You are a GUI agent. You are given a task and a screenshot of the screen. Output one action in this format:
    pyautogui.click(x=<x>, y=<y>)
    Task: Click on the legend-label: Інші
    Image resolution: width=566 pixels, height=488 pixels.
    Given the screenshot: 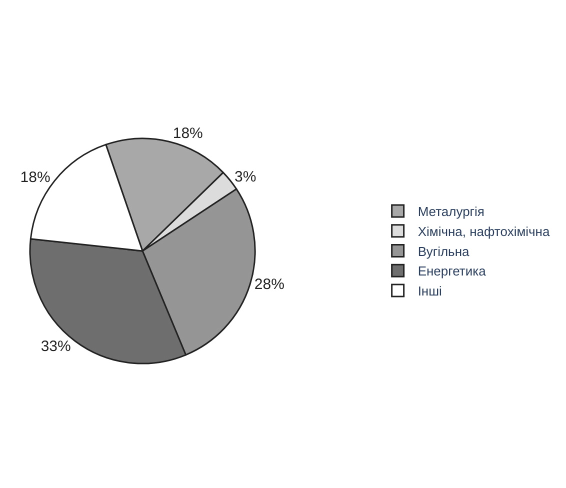 What is the action you would take?
    pyautogui.click(x=430, y=291)
    